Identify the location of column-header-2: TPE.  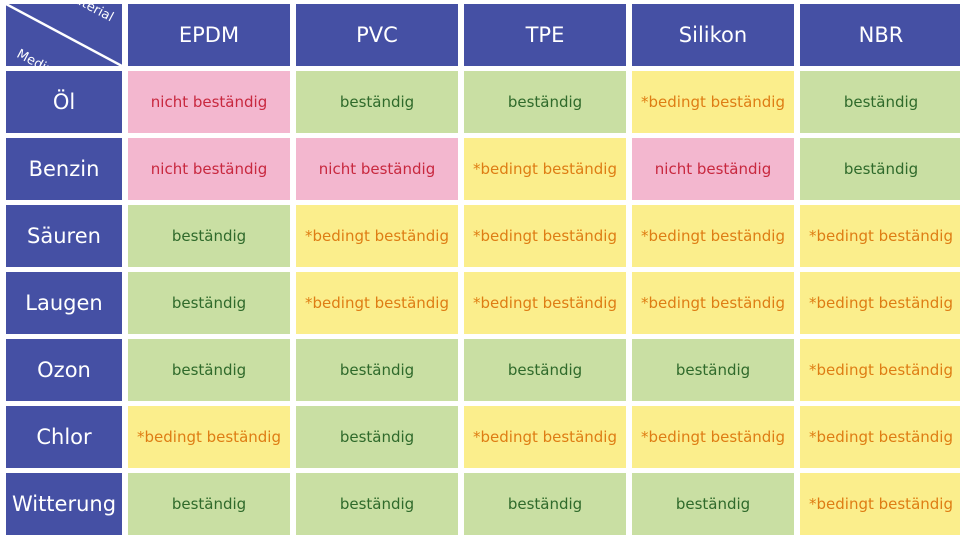
(545, 35).